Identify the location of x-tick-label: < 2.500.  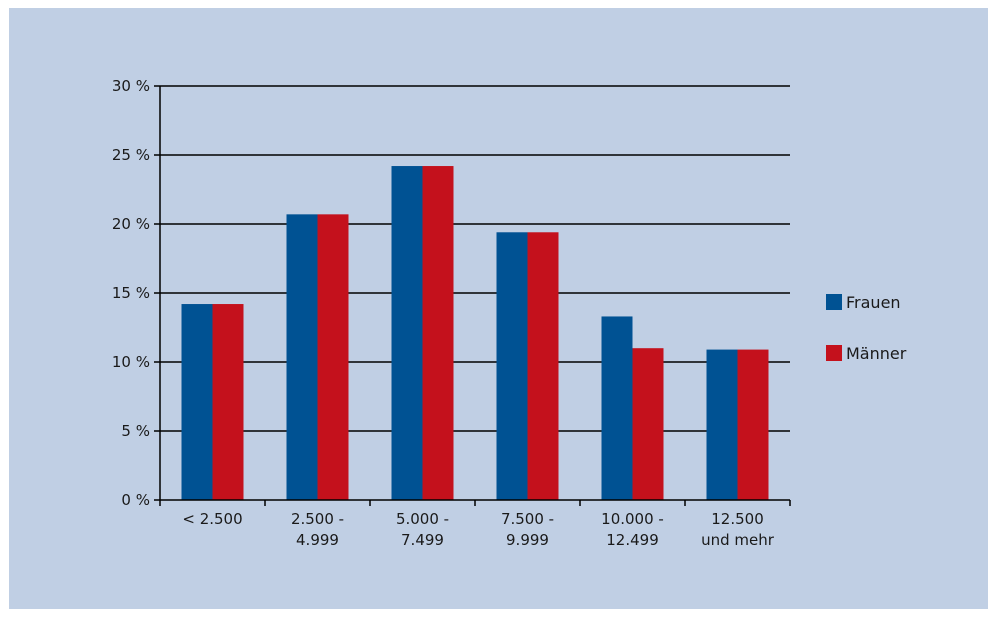
(212, 519).